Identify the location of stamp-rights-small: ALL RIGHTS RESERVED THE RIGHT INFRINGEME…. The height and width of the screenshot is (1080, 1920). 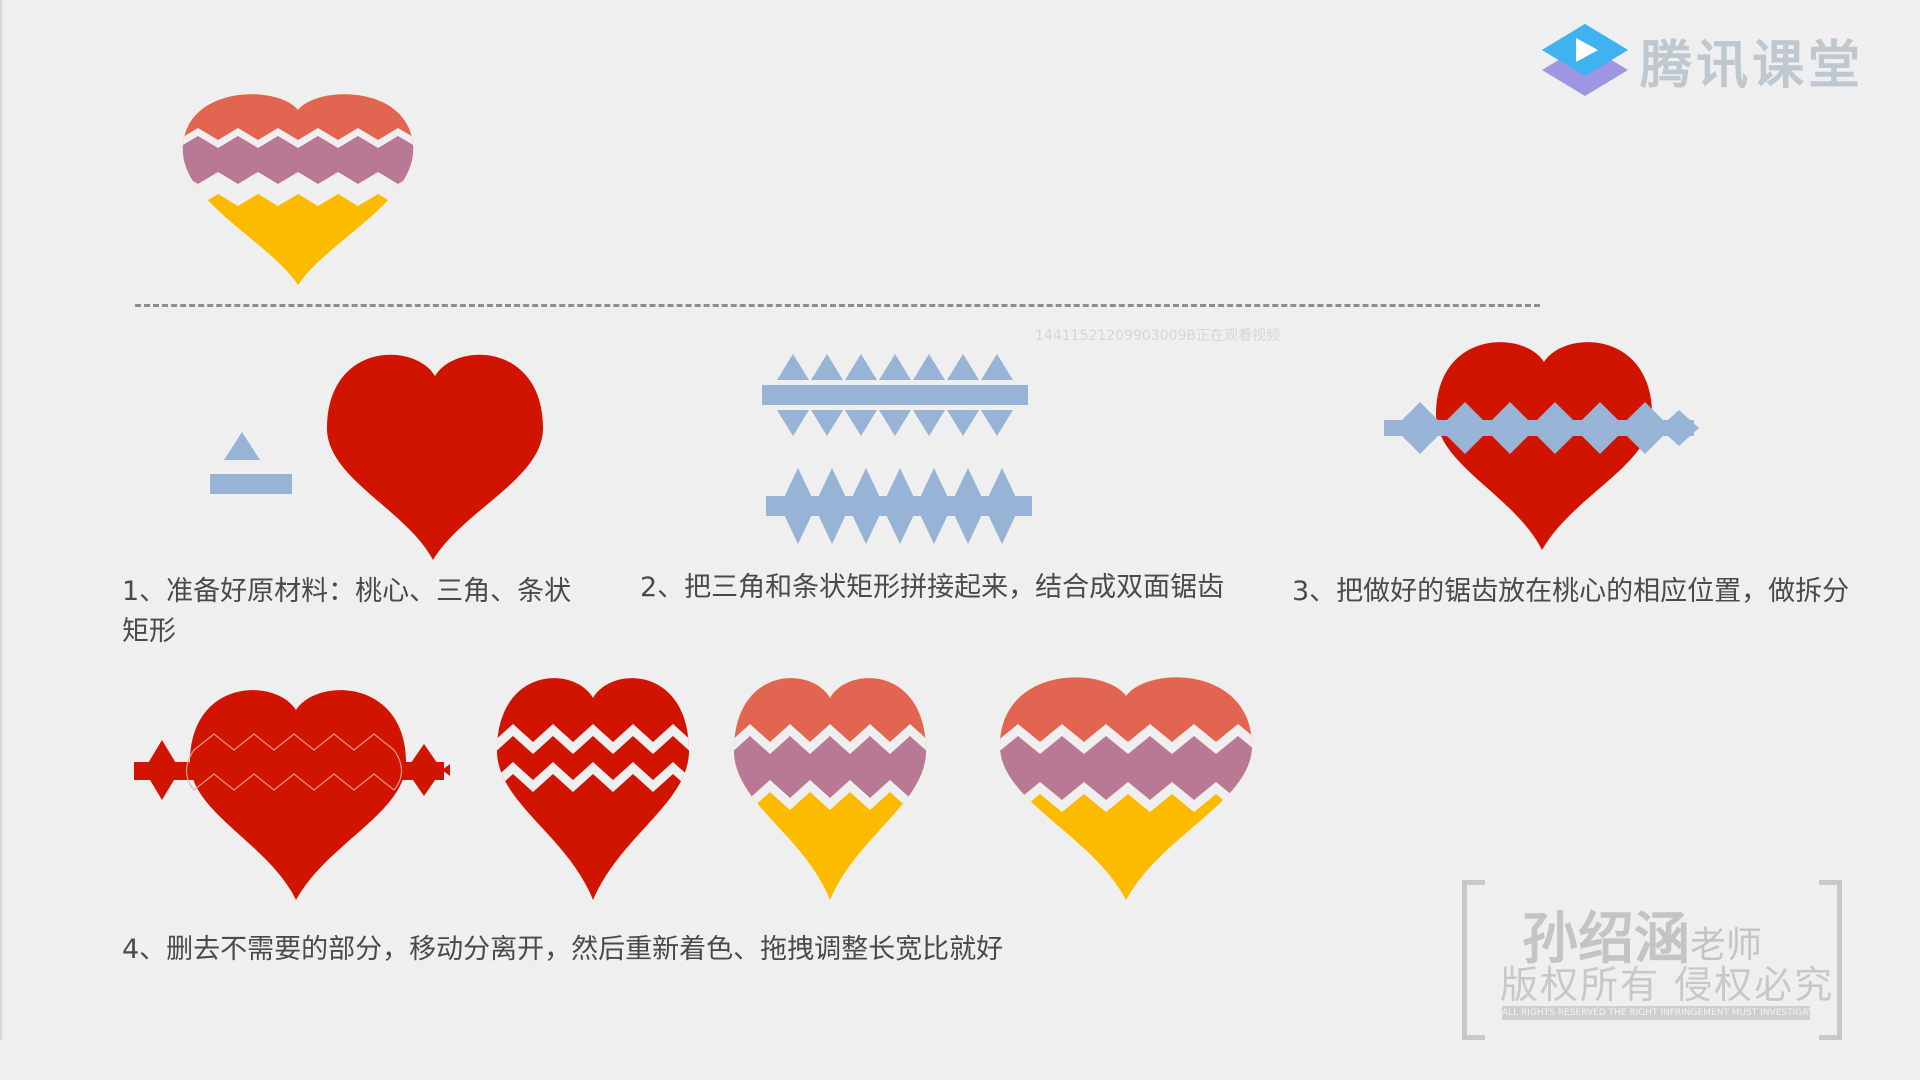
(1656, 1013).